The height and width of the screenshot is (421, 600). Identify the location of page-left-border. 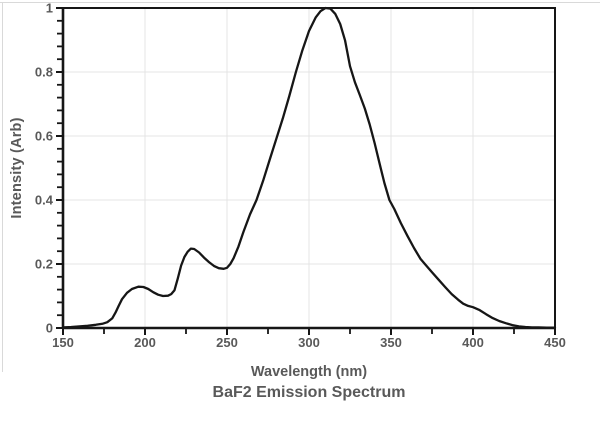
(2, 187).